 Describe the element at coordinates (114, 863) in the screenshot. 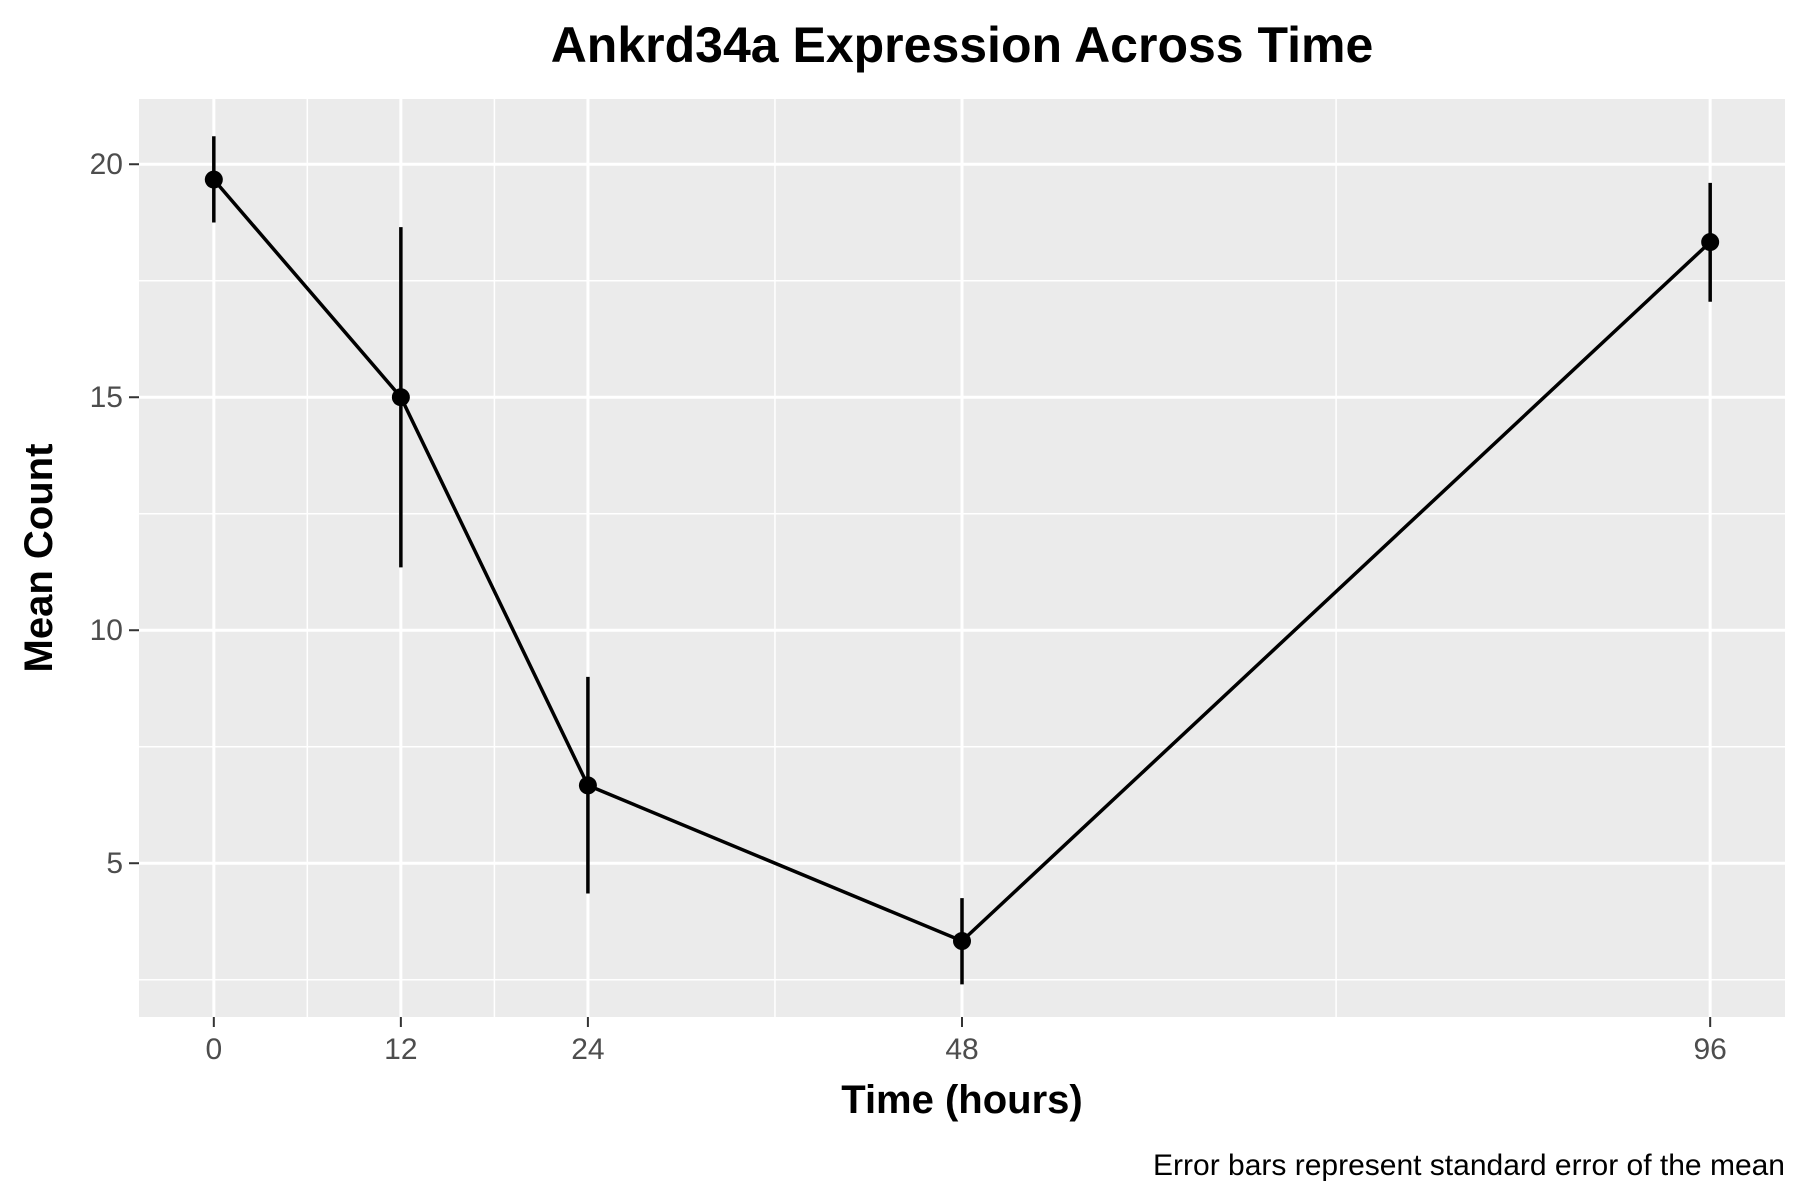

I see `y-tick-label: 5` at that location.